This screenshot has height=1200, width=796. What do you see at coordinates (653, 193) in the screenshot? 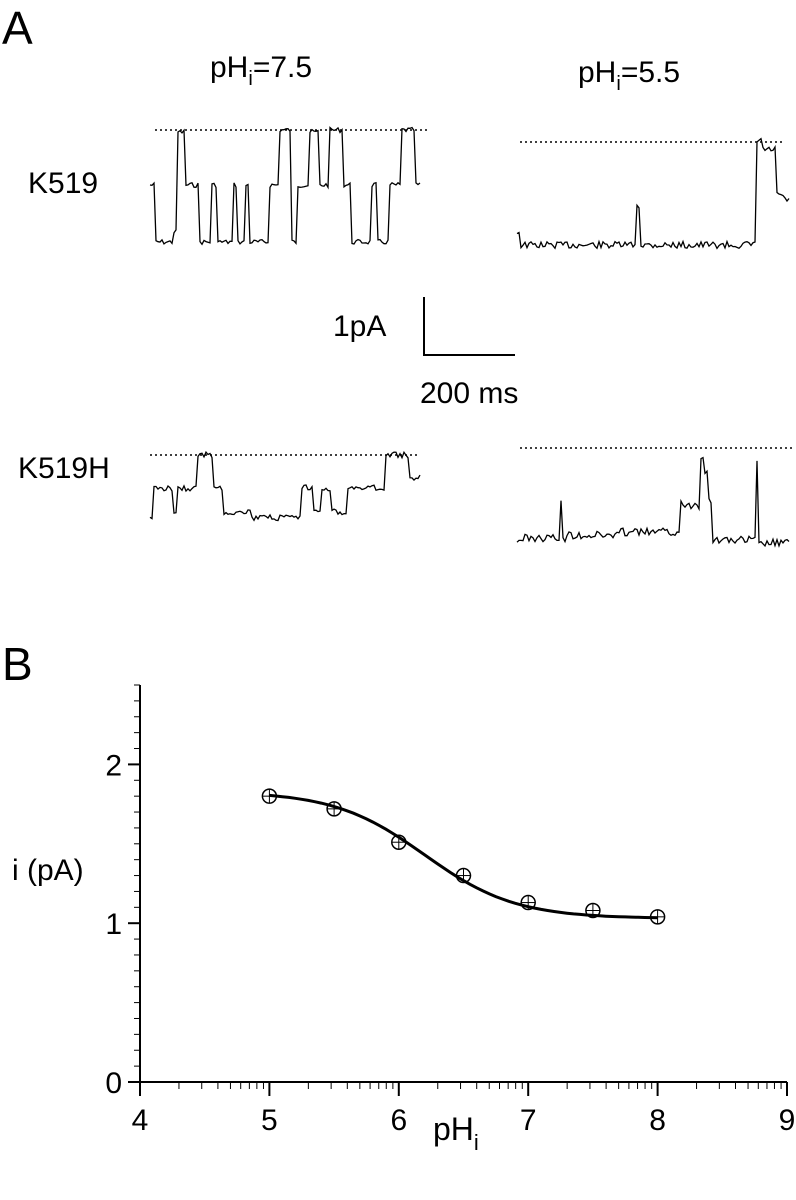
I see `current-trace-k519-ph55` at bounding box center [653, 193].